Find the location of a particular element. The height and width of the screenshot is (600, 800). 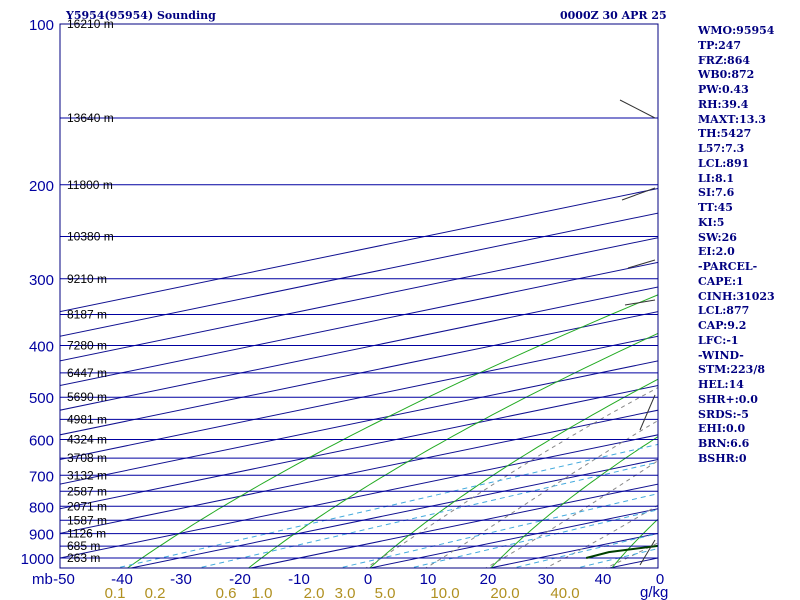

pressure-tick-label: 200 is located at coordinates (41, 186).